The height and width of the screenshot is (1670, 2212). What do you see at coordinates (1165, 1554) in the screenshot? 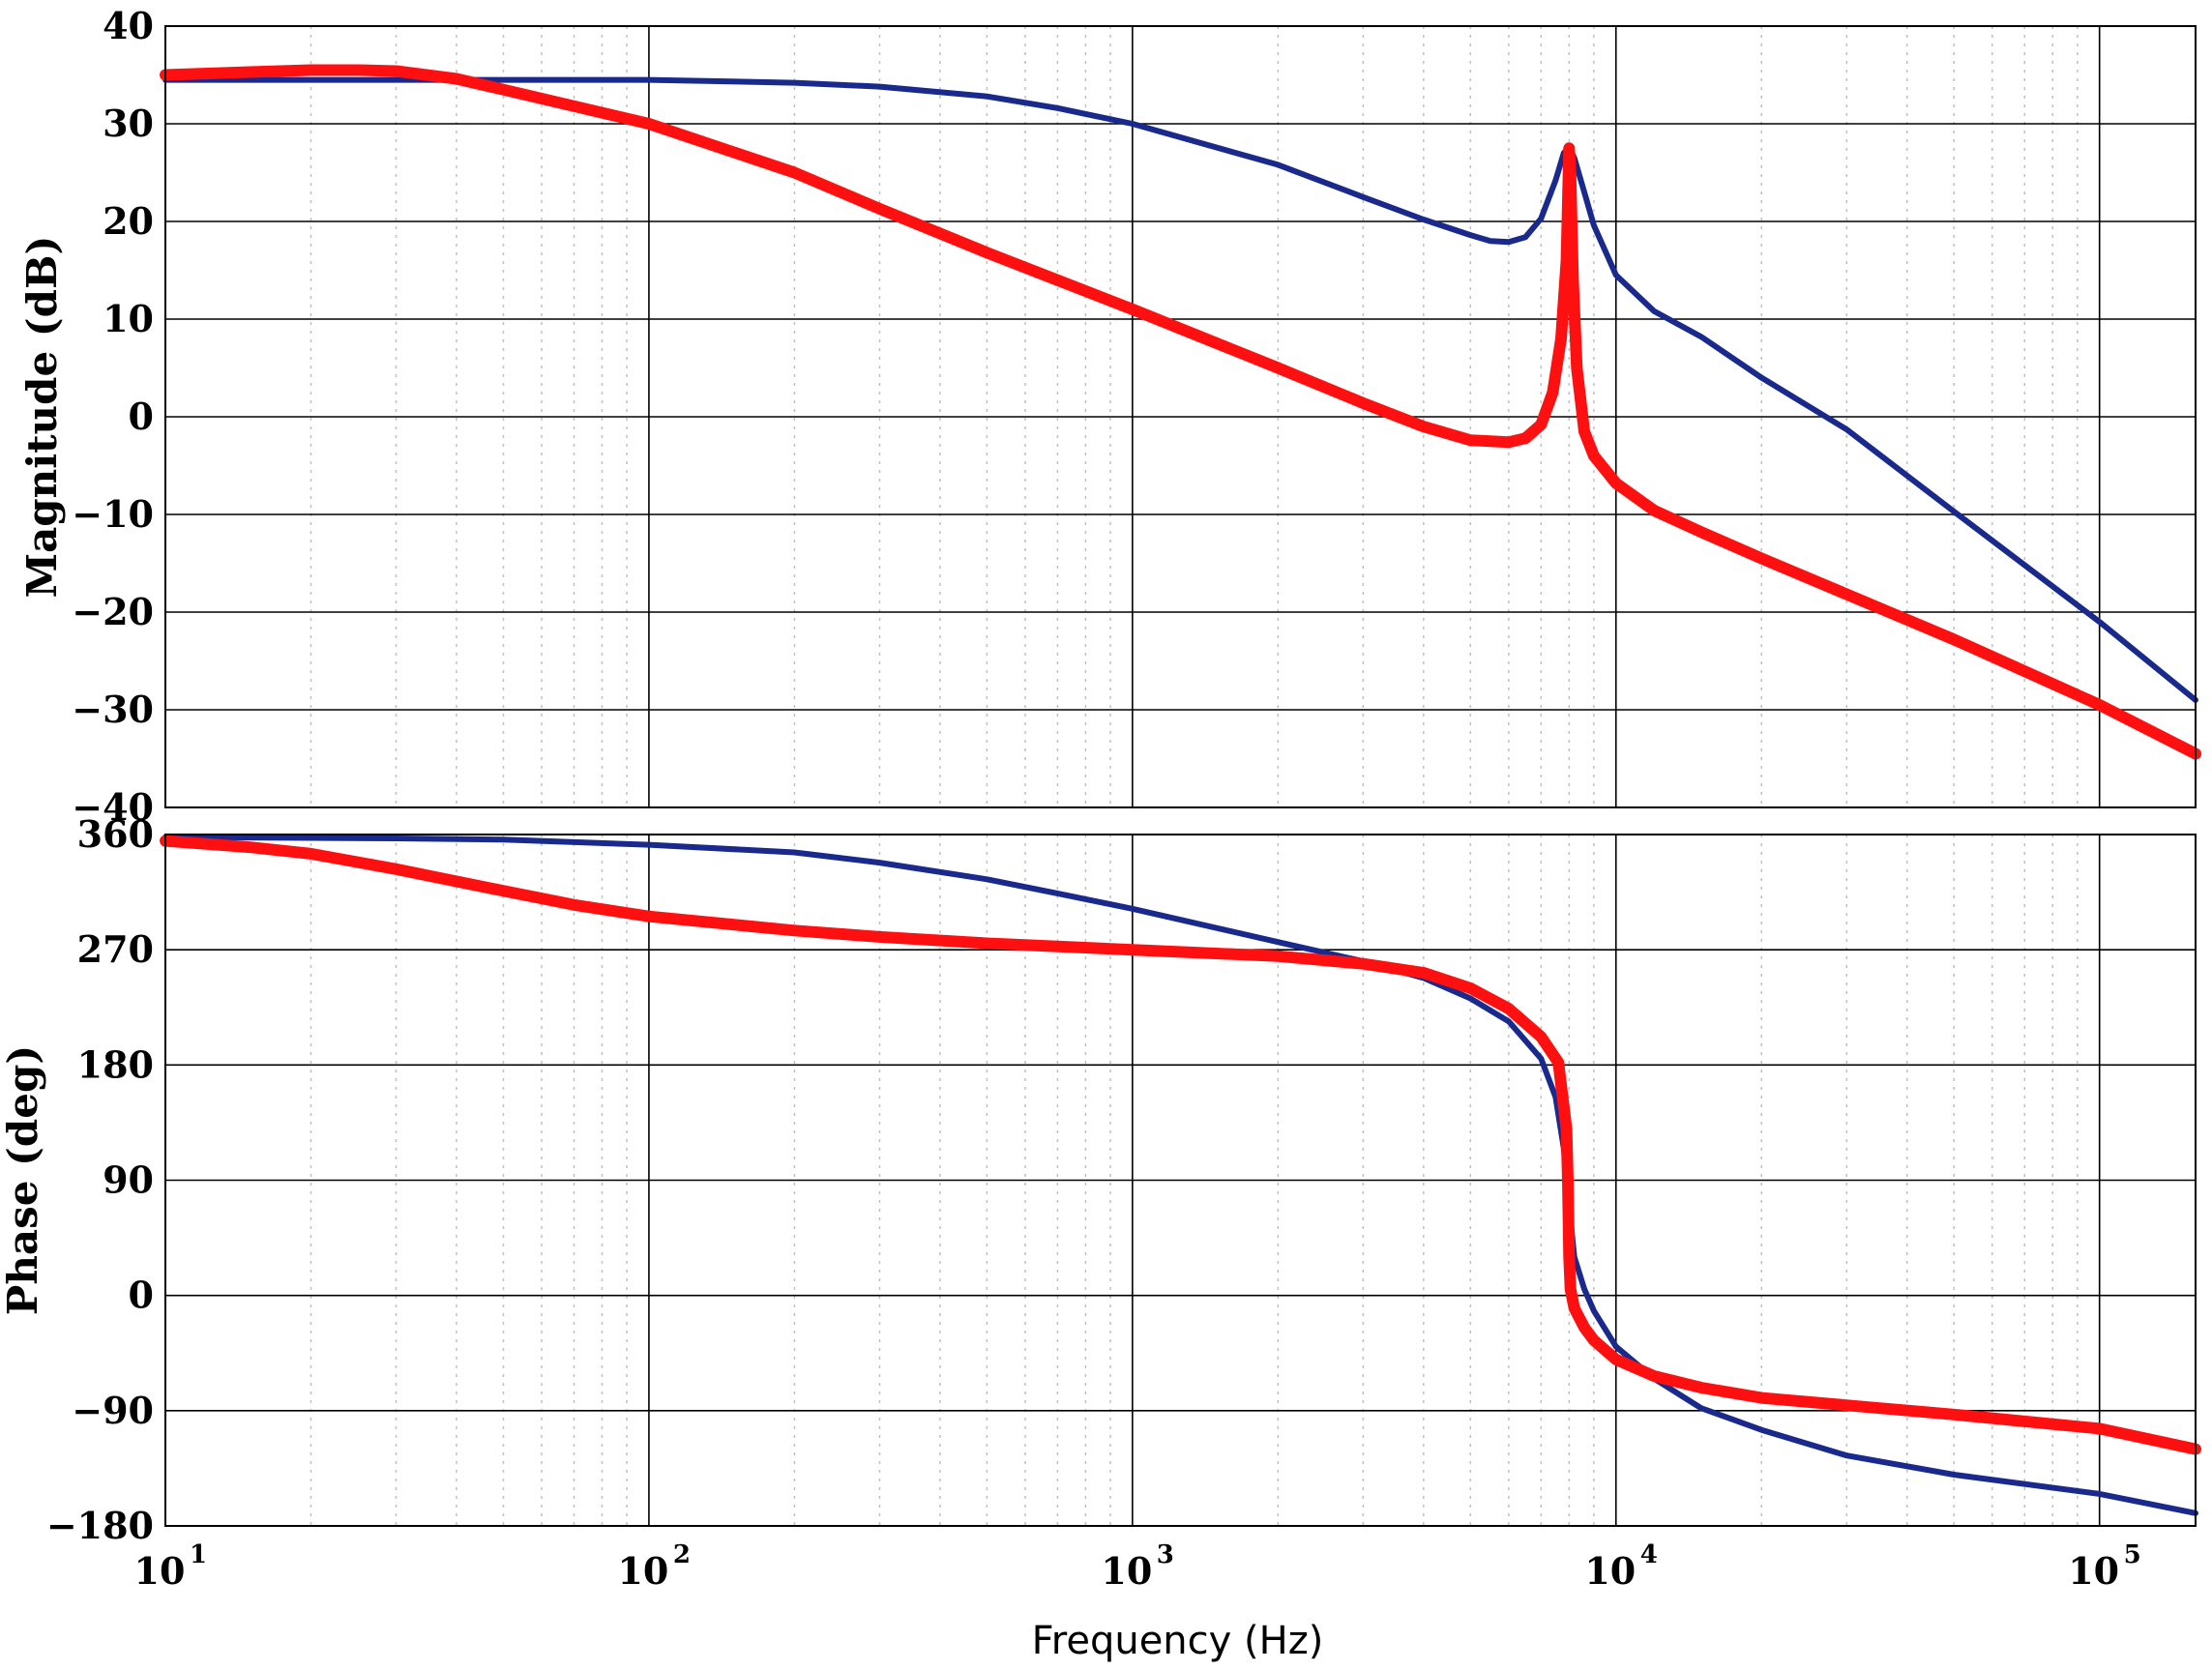
I see `x-tick-exponent: 3` at bounding box center [1165, 1554].